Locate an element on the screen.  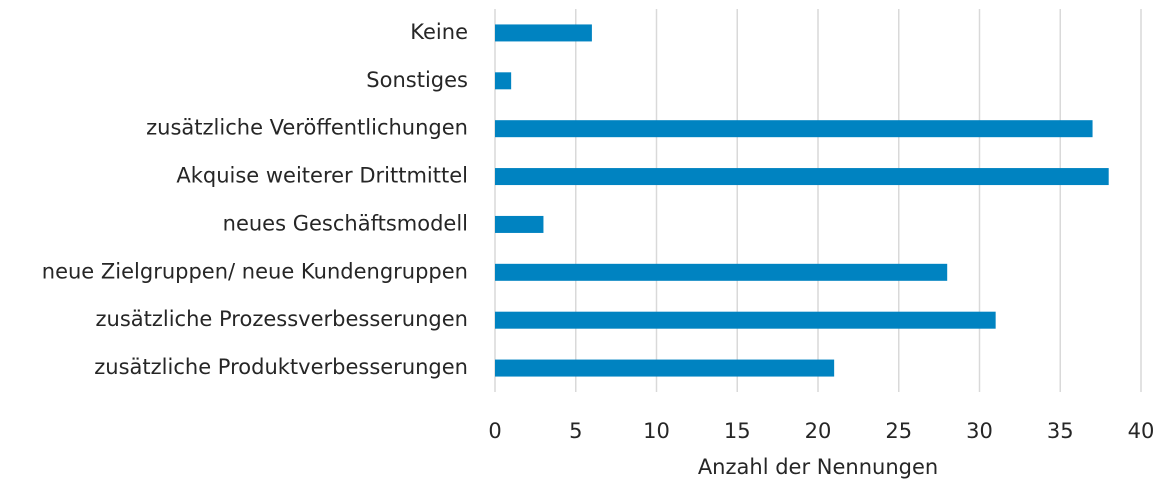
x-tick-label: 30 is located at coordinates (979, 431).